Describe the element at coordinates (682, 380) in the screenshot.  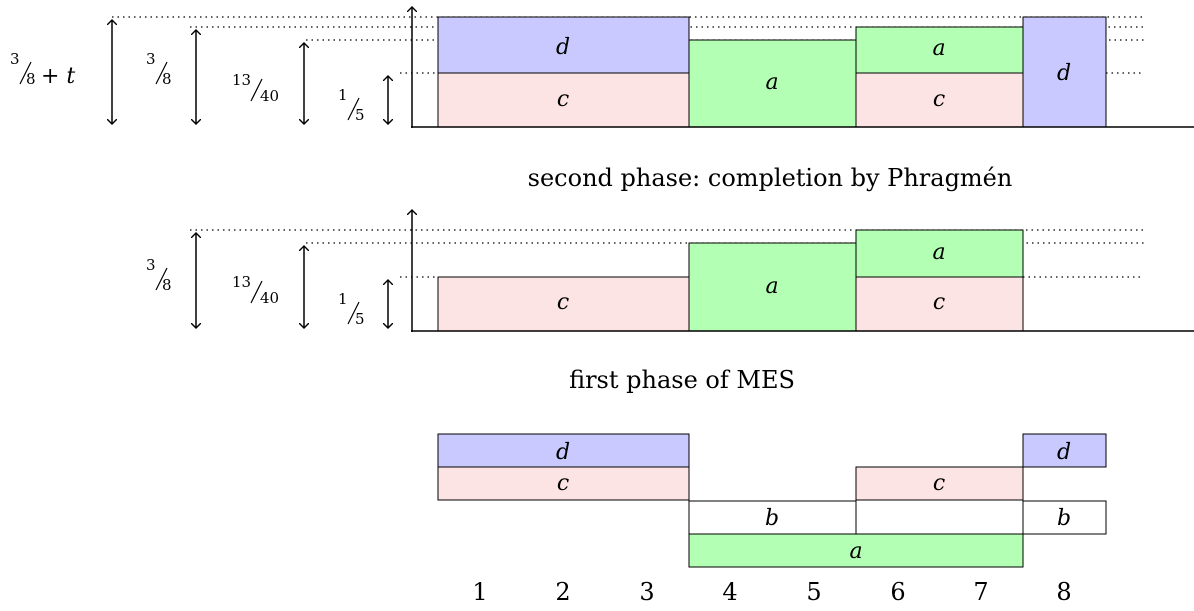
I see `caption-first-phase: first phase of MES` at that location.